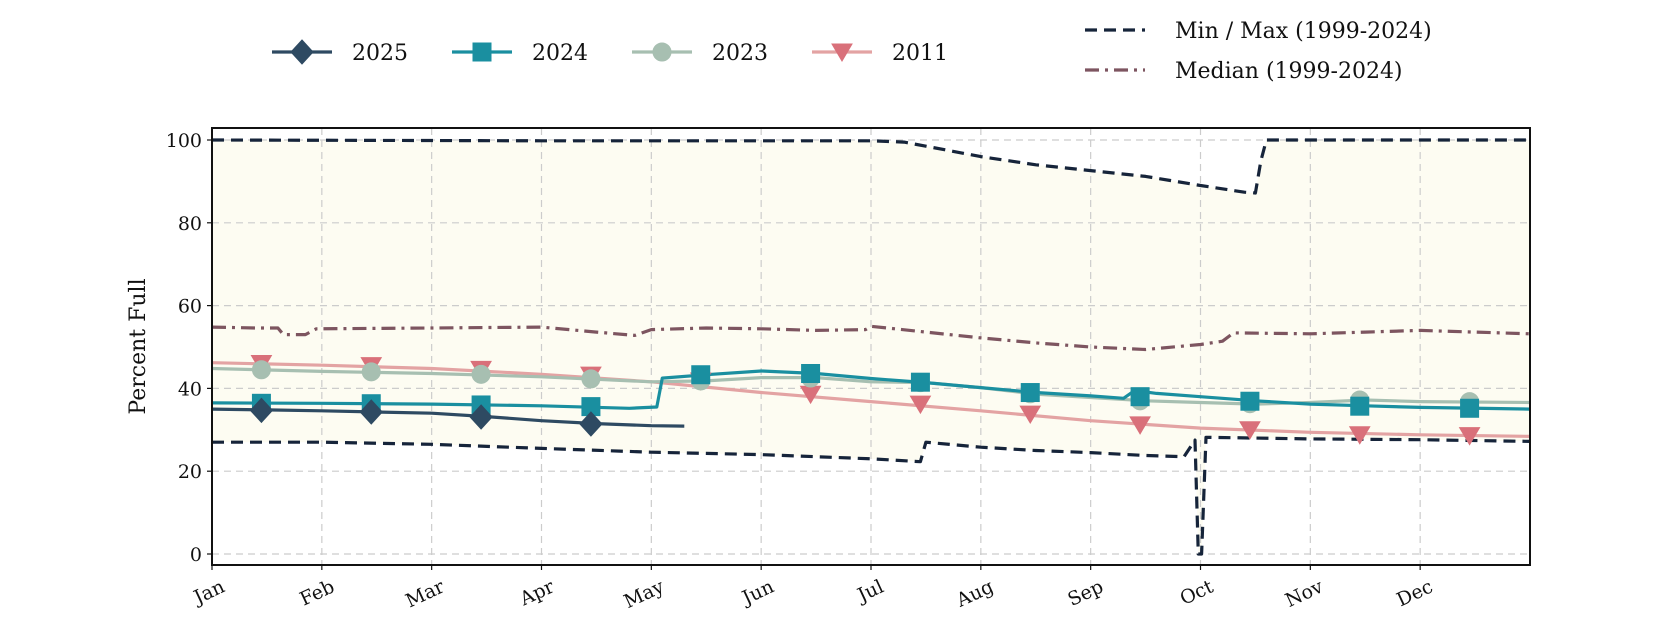 The image size is (1680, 630). What do you see at coordinates (842, 52) in the screenshot?
I see `legend-marker-2011` at bounding box center [842, 52].